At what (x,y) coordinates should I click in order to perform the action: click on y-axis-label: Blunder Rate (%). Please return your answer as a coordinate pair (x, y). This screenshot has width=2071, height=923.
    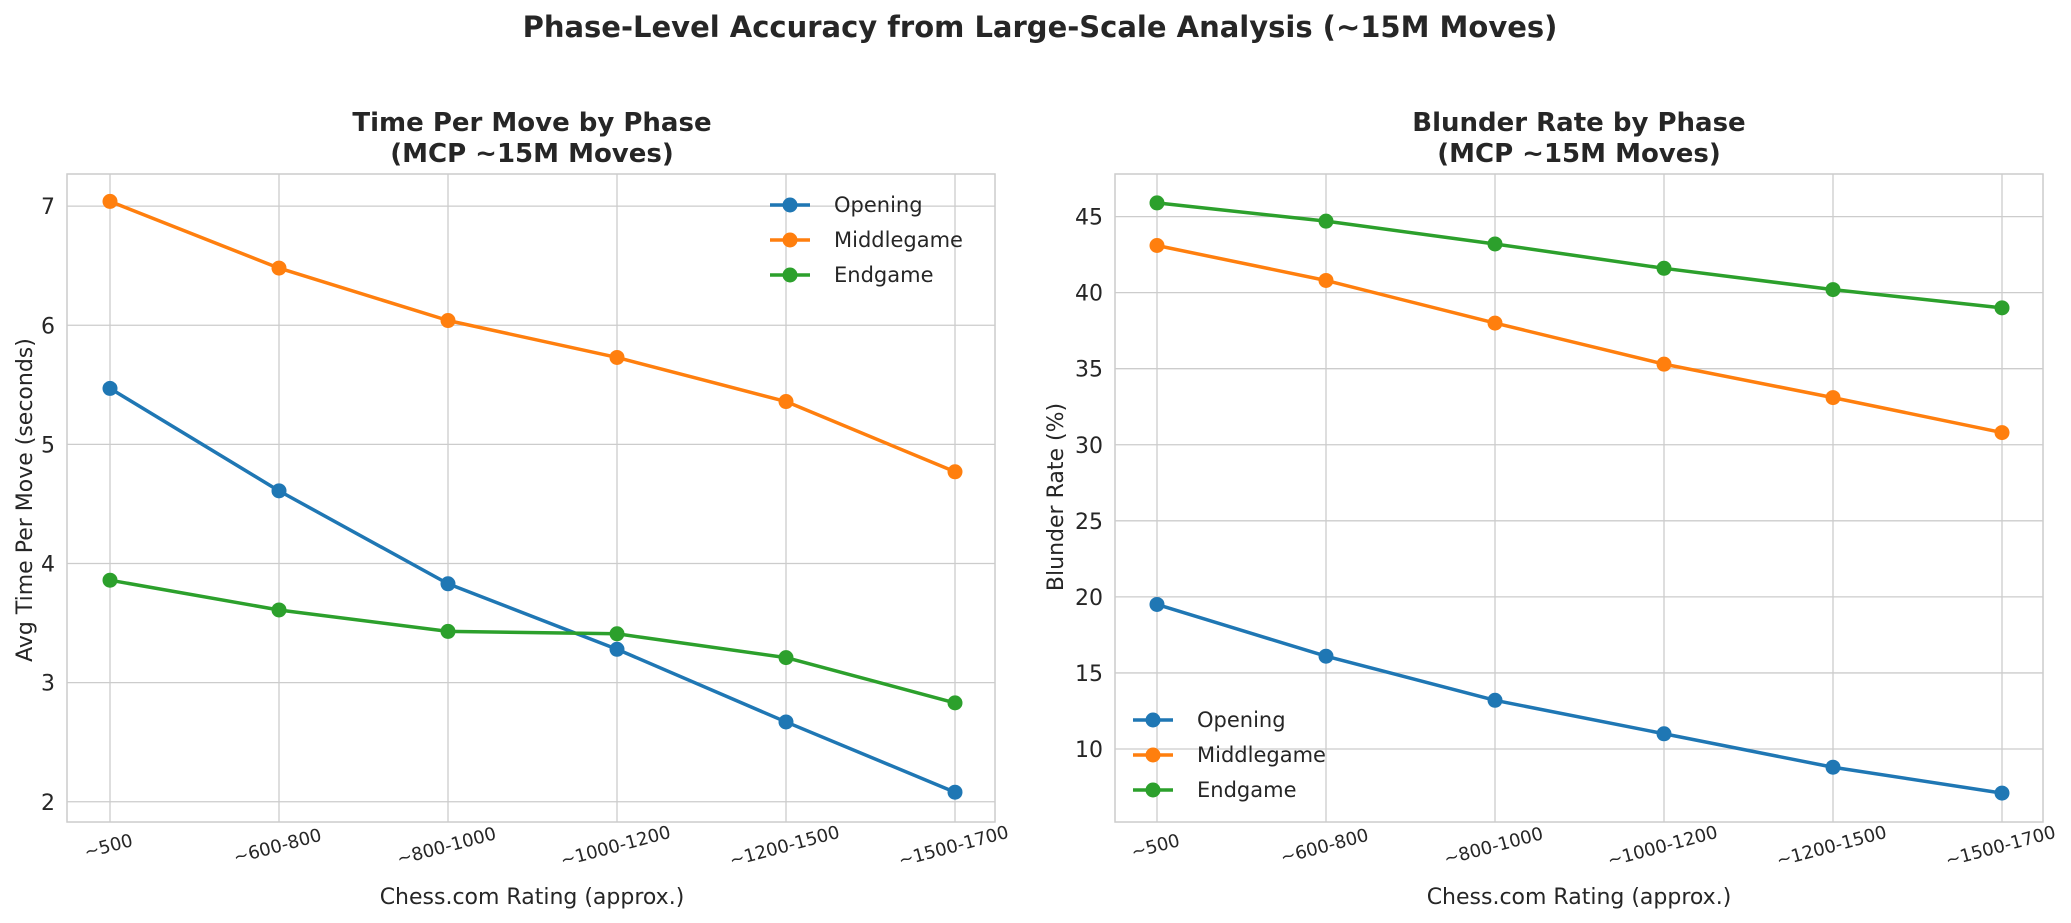
    Looking at the image, I should click on (1056, 497).